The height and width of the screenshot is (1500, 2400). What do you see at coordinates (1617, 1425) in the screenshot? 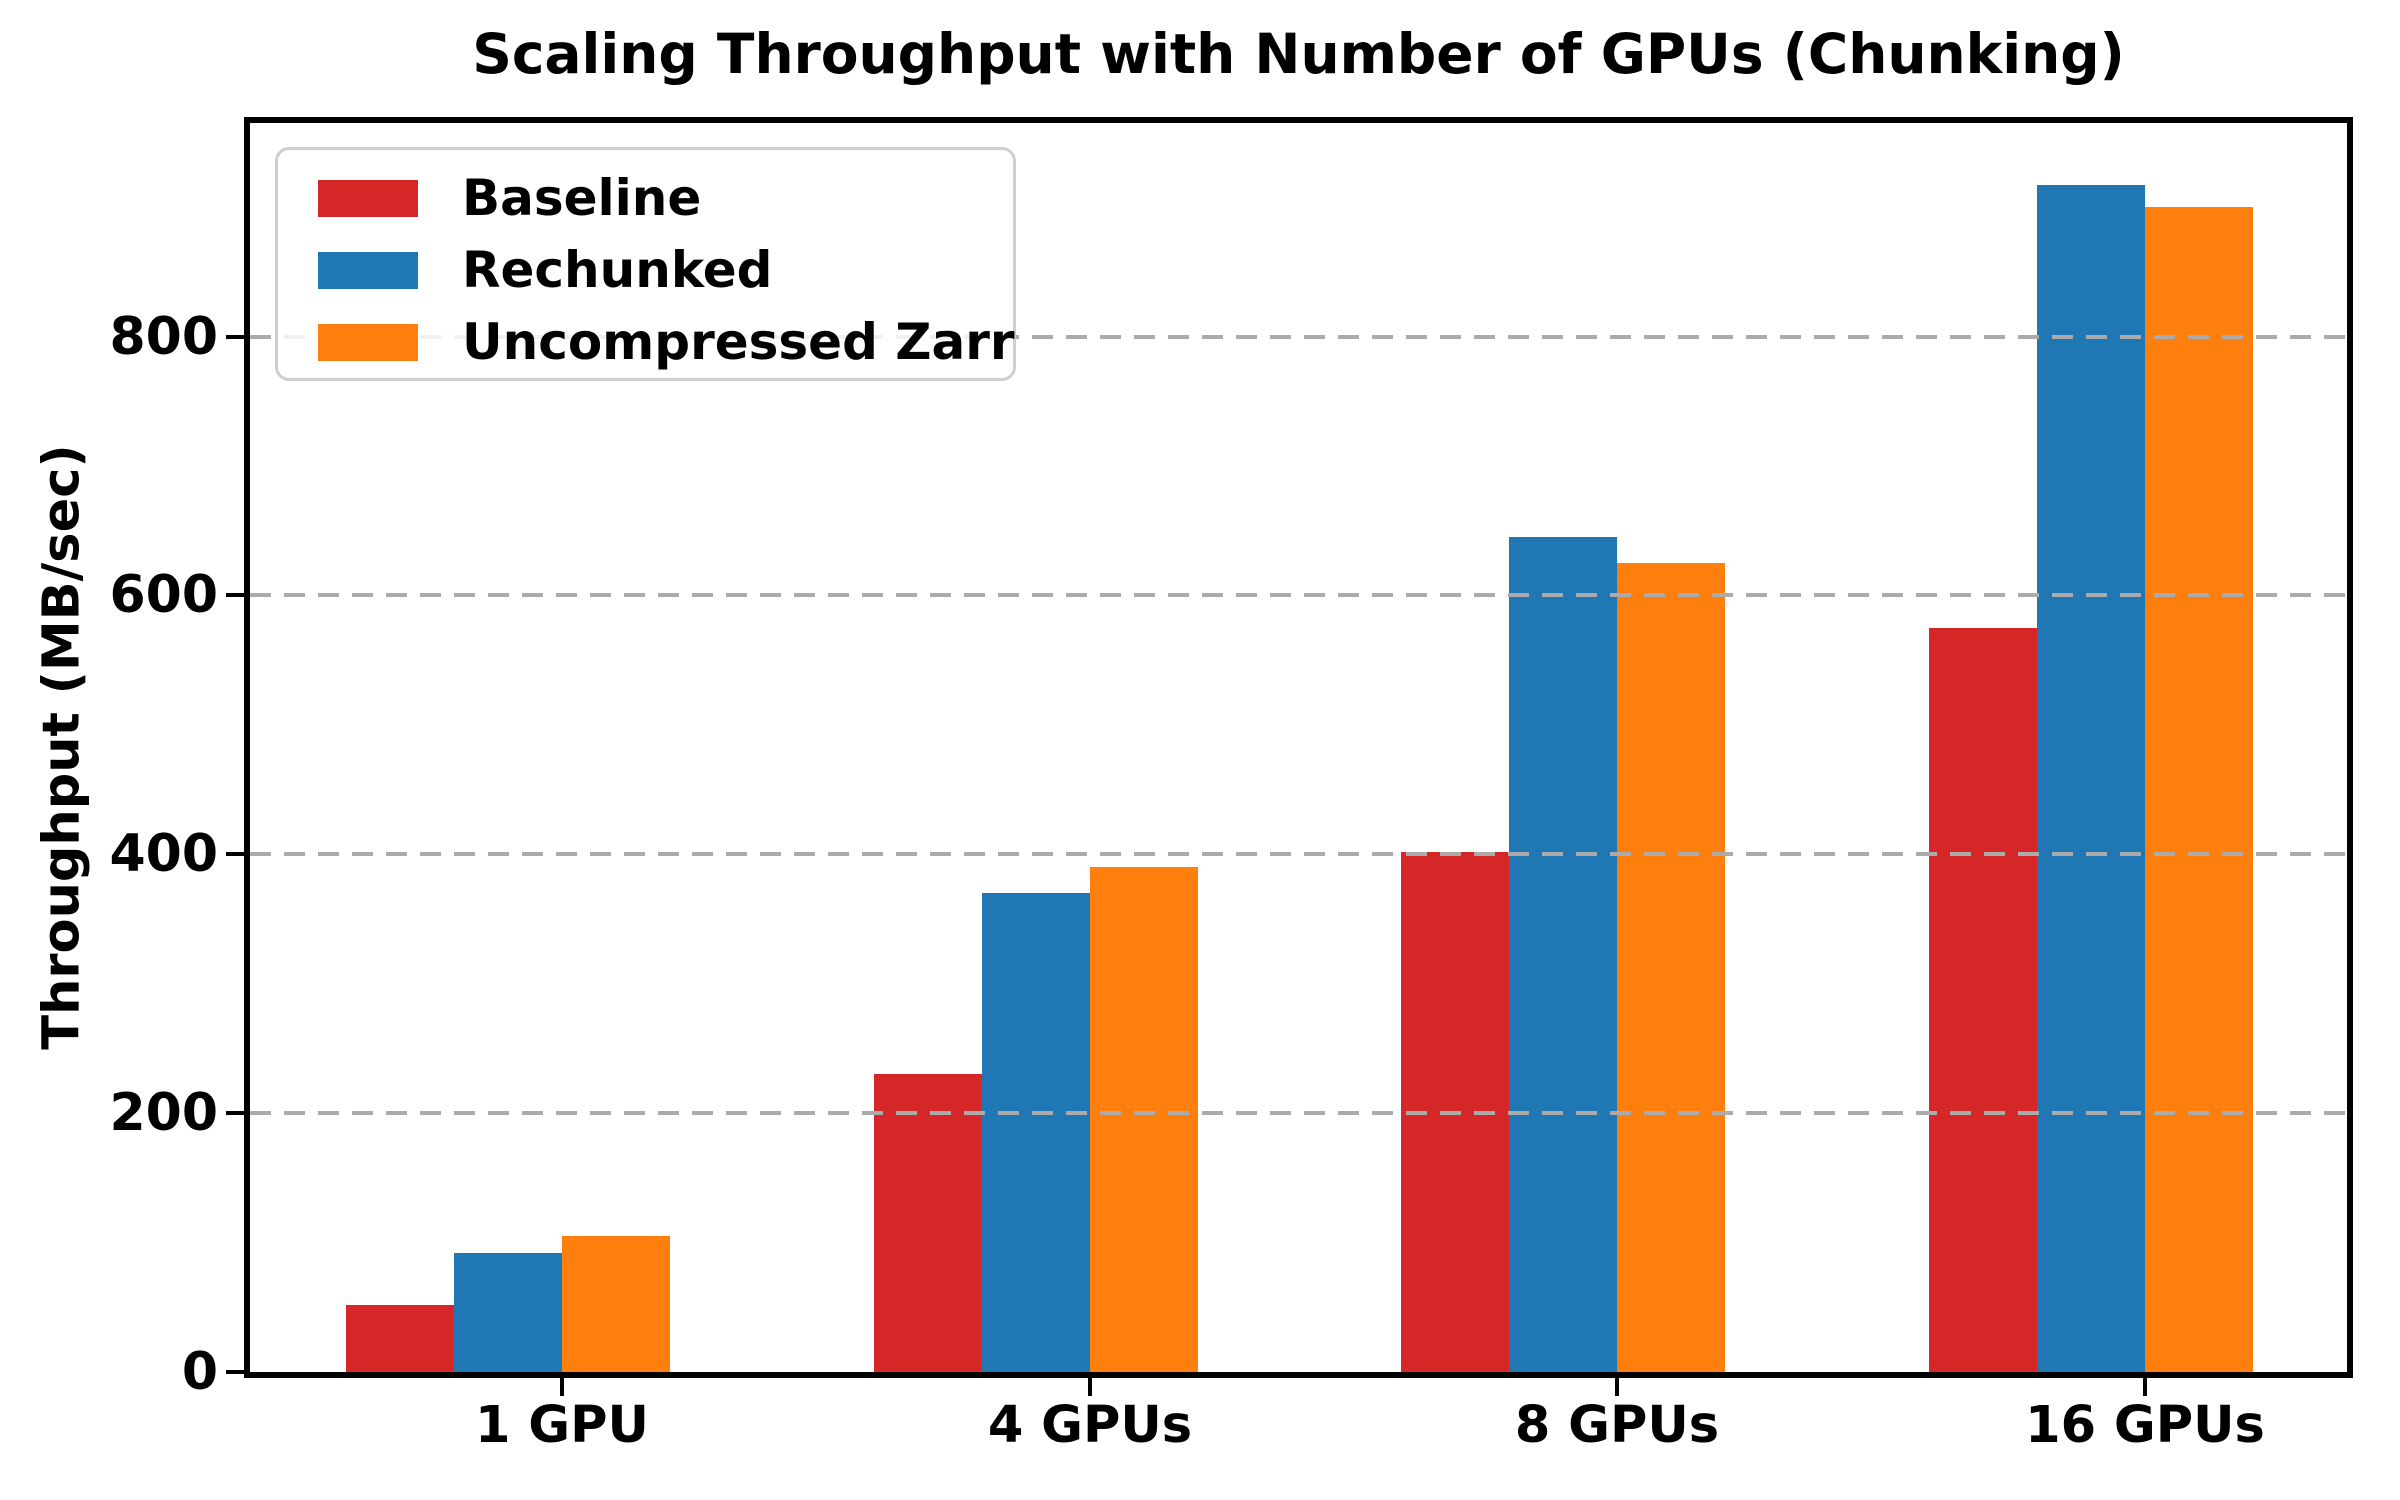
I see `x-tick-label-8-gpus: 8 GPUs` at bounding box center [1617, 1425].